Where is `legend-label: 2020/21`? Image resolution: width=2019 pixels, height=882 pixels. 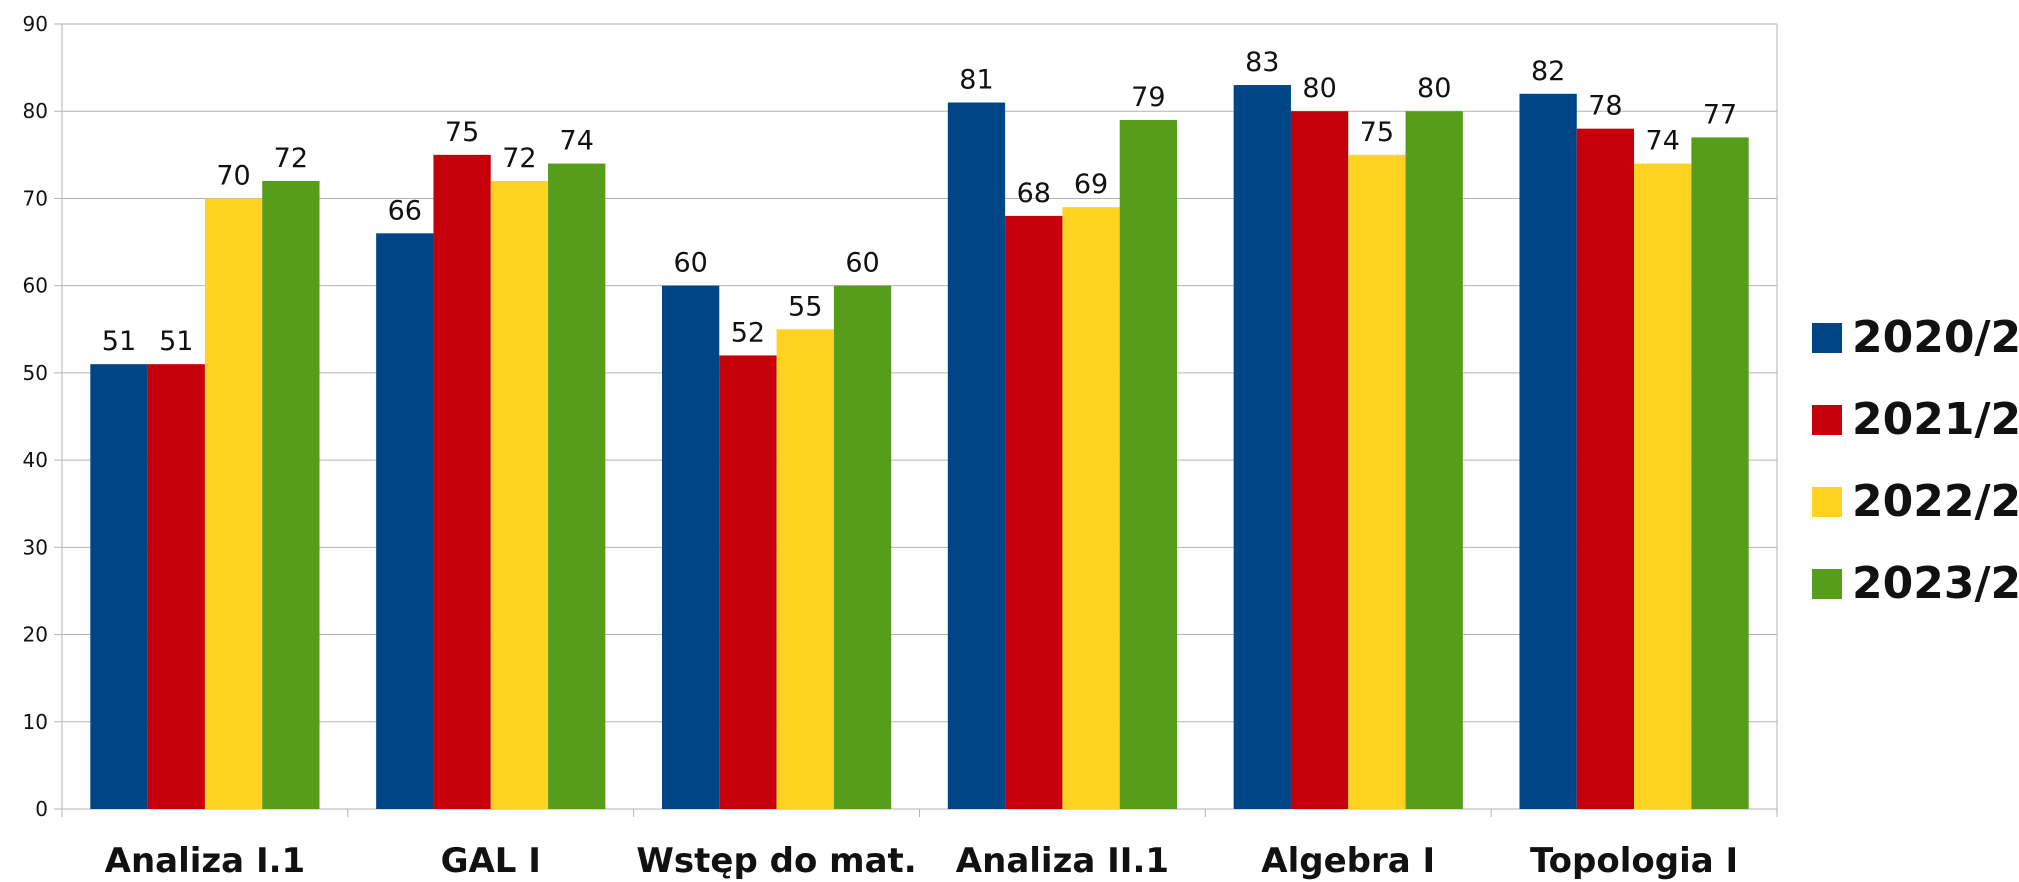
legend-label: 2020/21 is located at coordinates (1935, 337).